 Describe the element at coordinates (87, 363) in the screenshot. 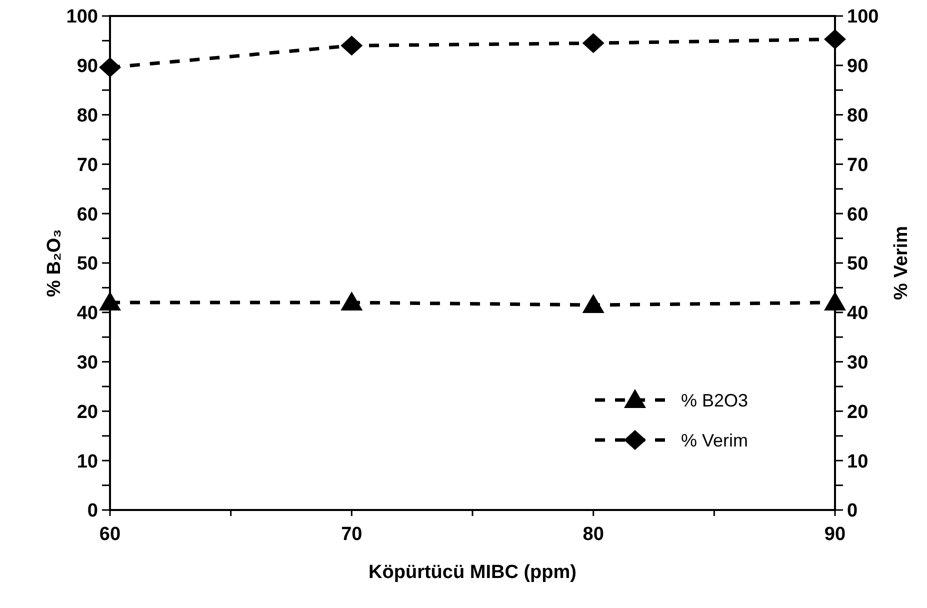

I see `y-tick-label: 30` at that location.